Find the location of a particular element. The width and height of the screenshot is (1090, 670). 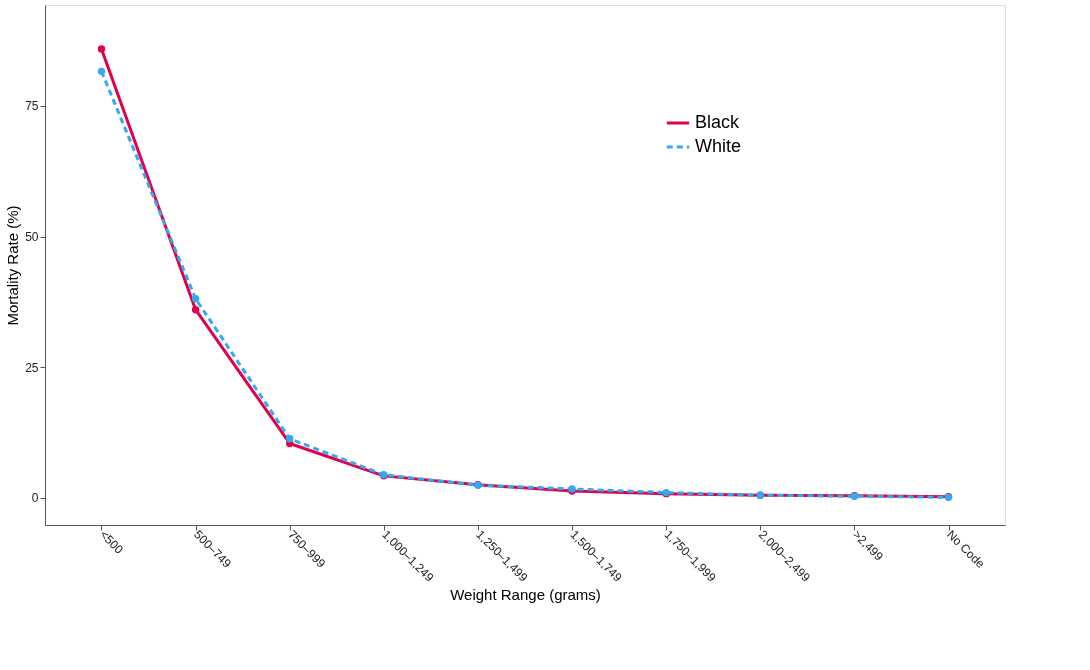

y-tick-label: 50 is located at coordinates (32, 237).